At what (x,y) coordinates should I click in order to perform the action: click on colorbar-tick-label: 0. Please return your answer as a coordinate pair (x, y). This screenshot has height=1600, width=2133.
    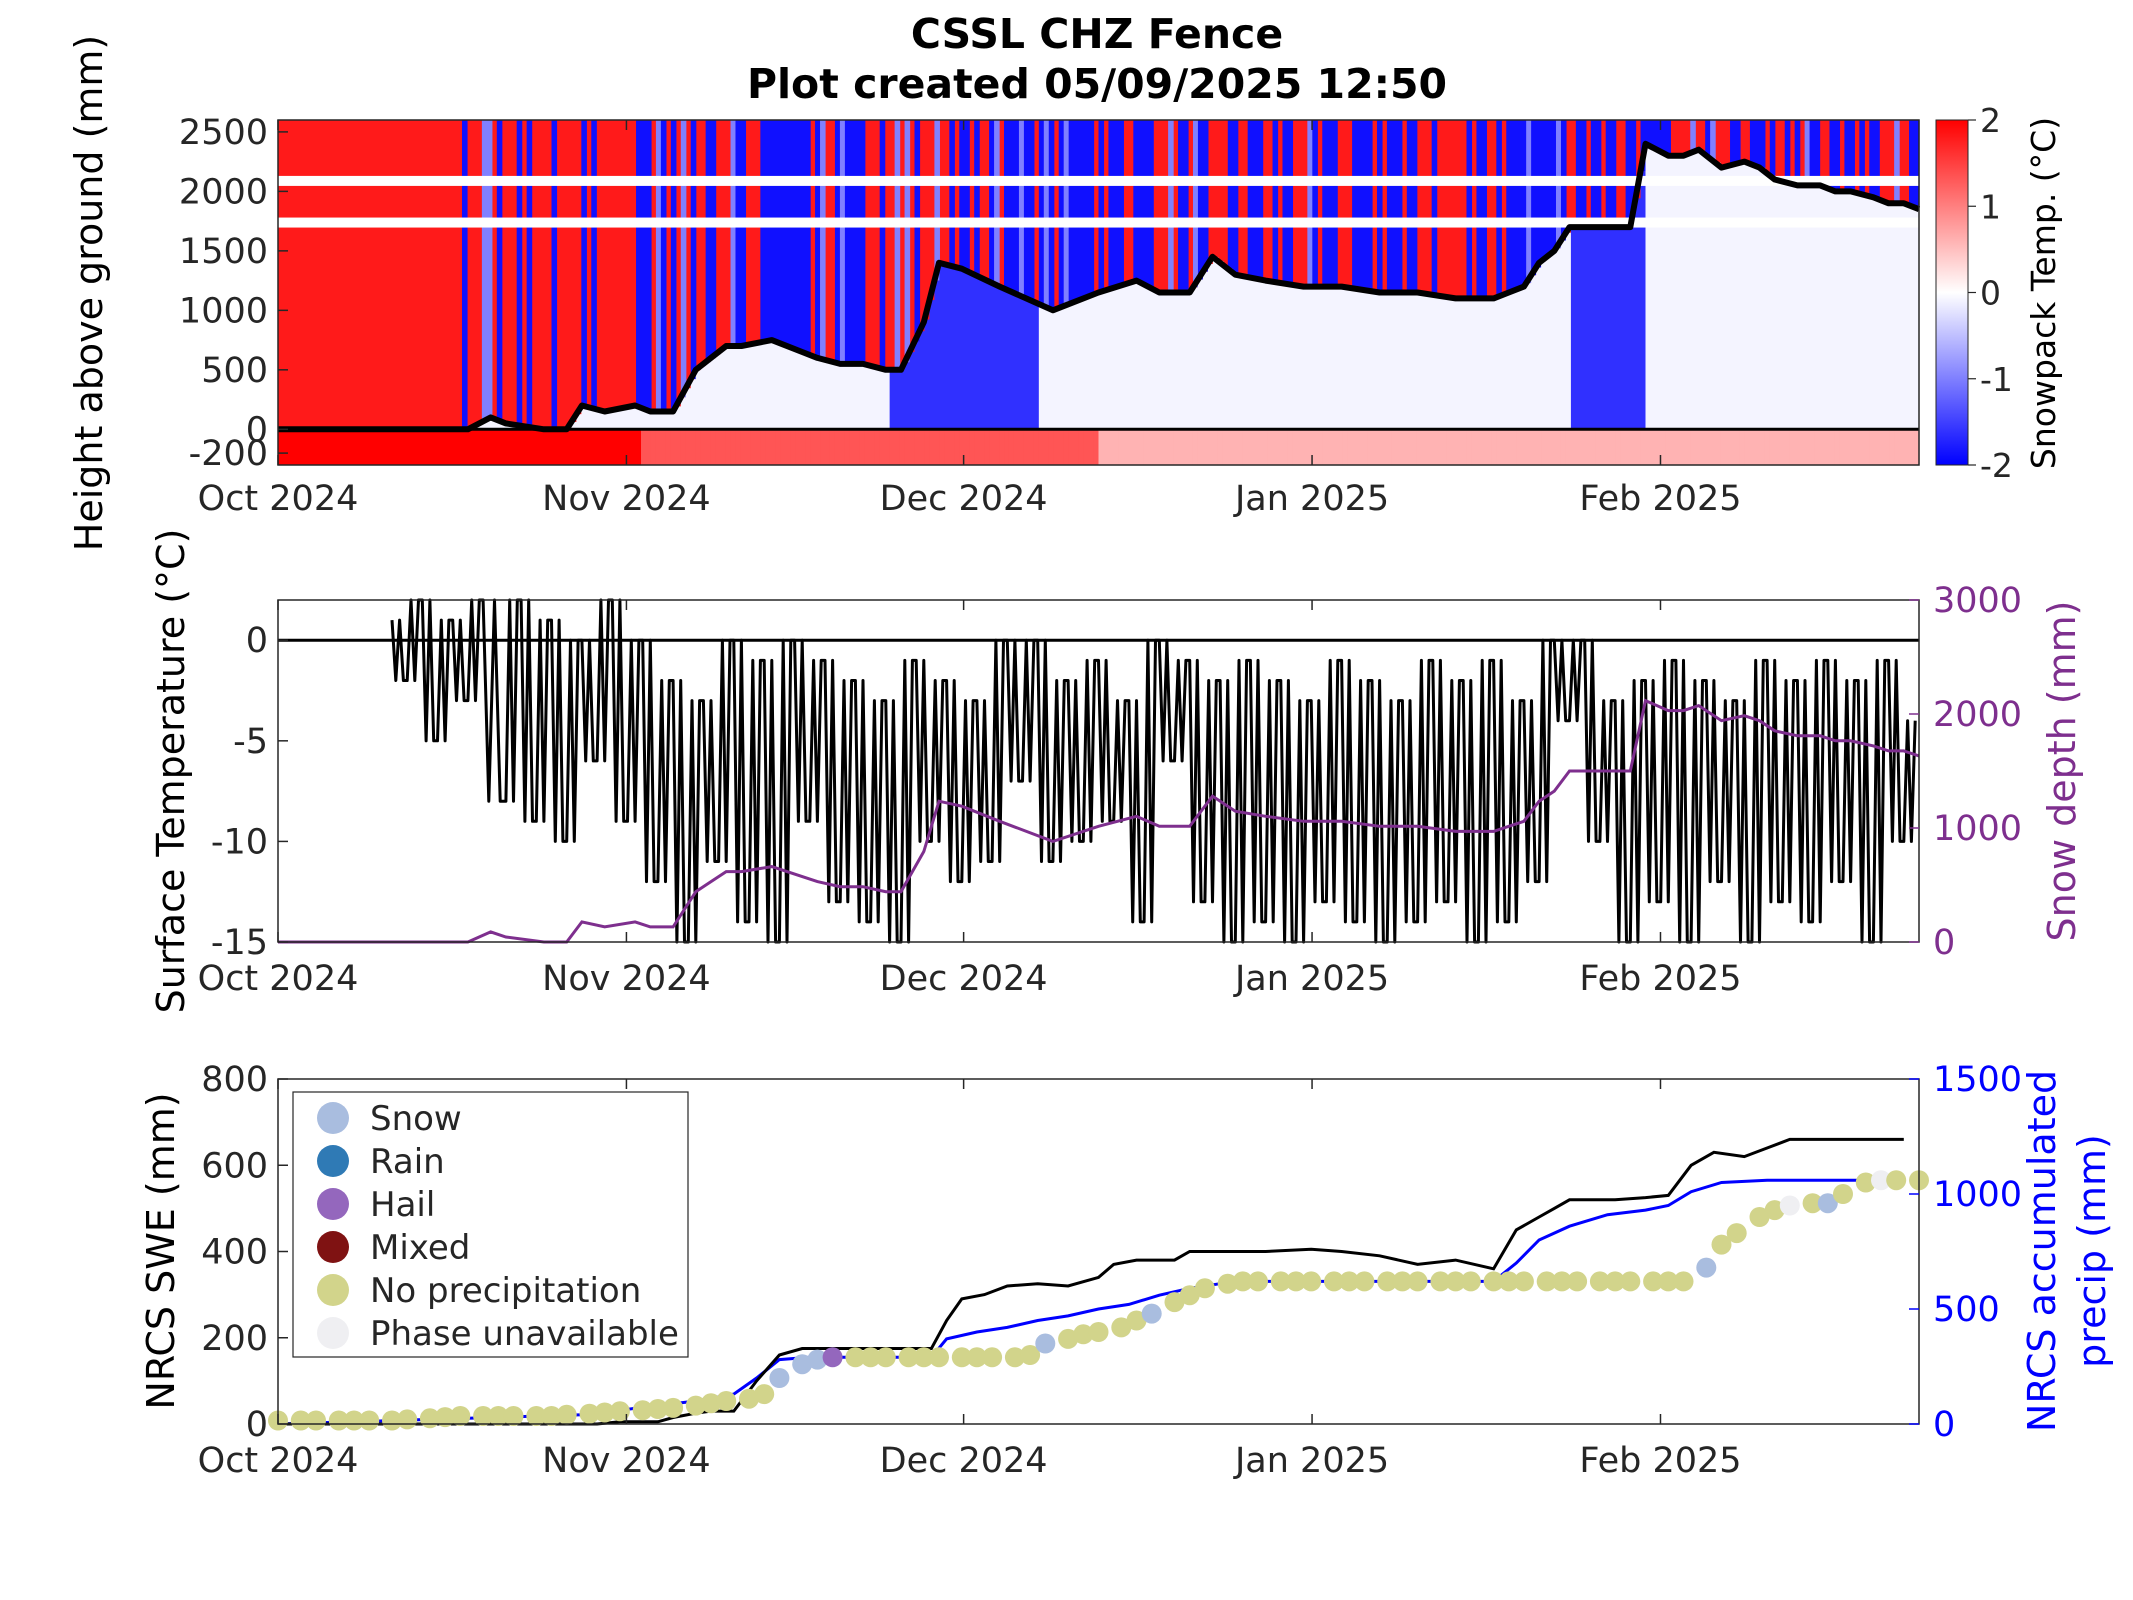
    Looking at the image, I should click on (1990, 293).